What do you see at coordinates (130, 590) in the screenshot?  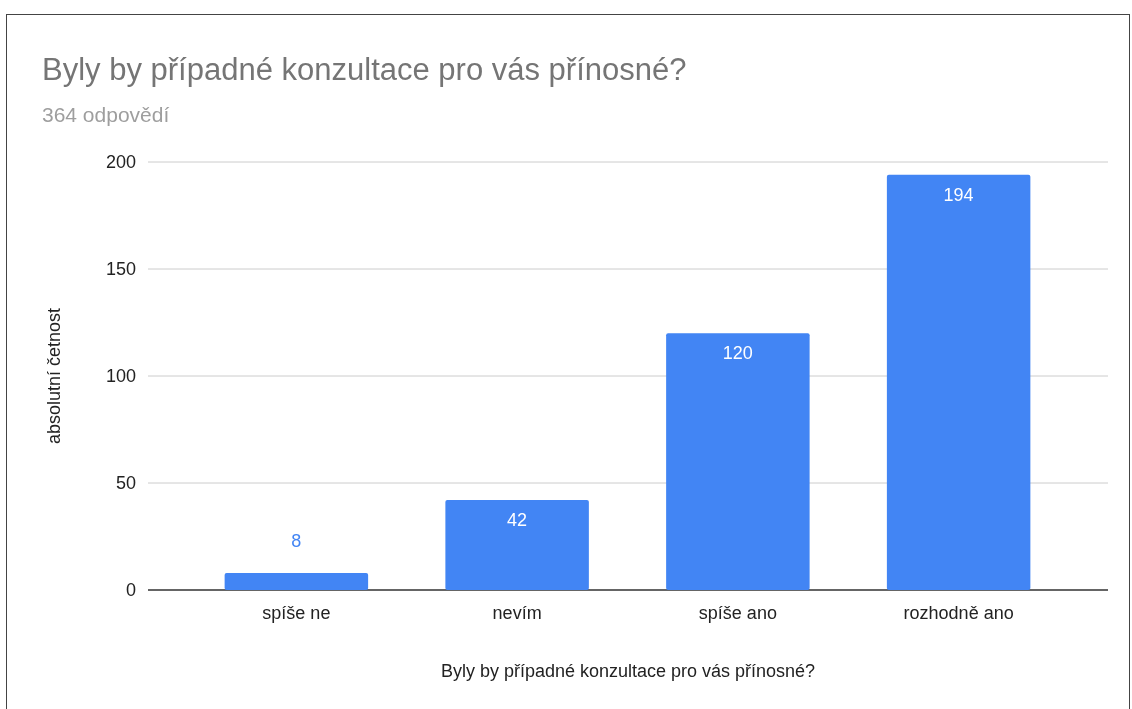 I see `y-tick-label: 0` at bounding box center [130, 590].